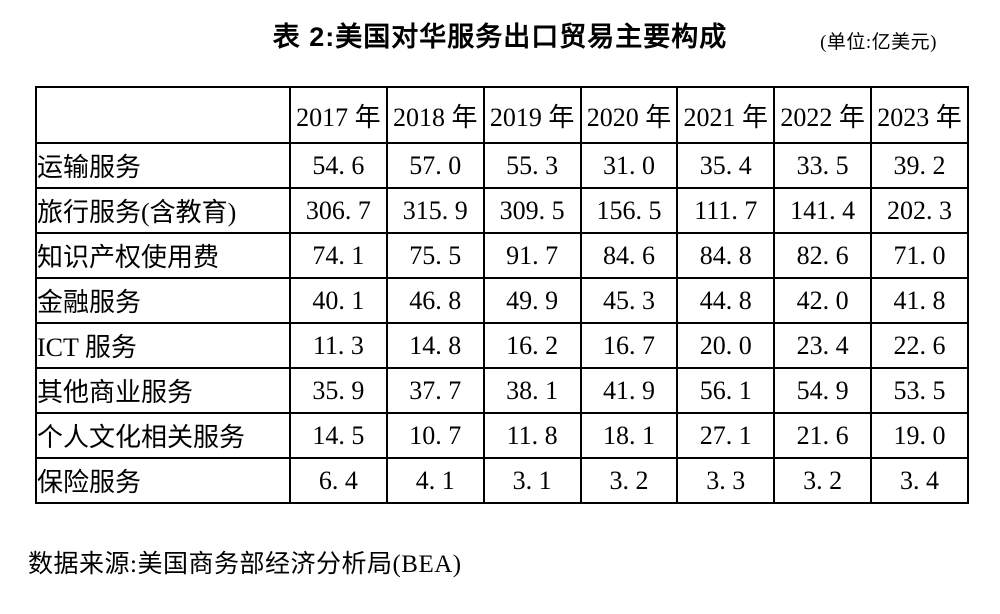 This screenshot has height=614, width=1000. What do you see at coordinates (338, 165) in the screenshot?
I see `cell-value: 54. 6` at bounding box center [338, 165].